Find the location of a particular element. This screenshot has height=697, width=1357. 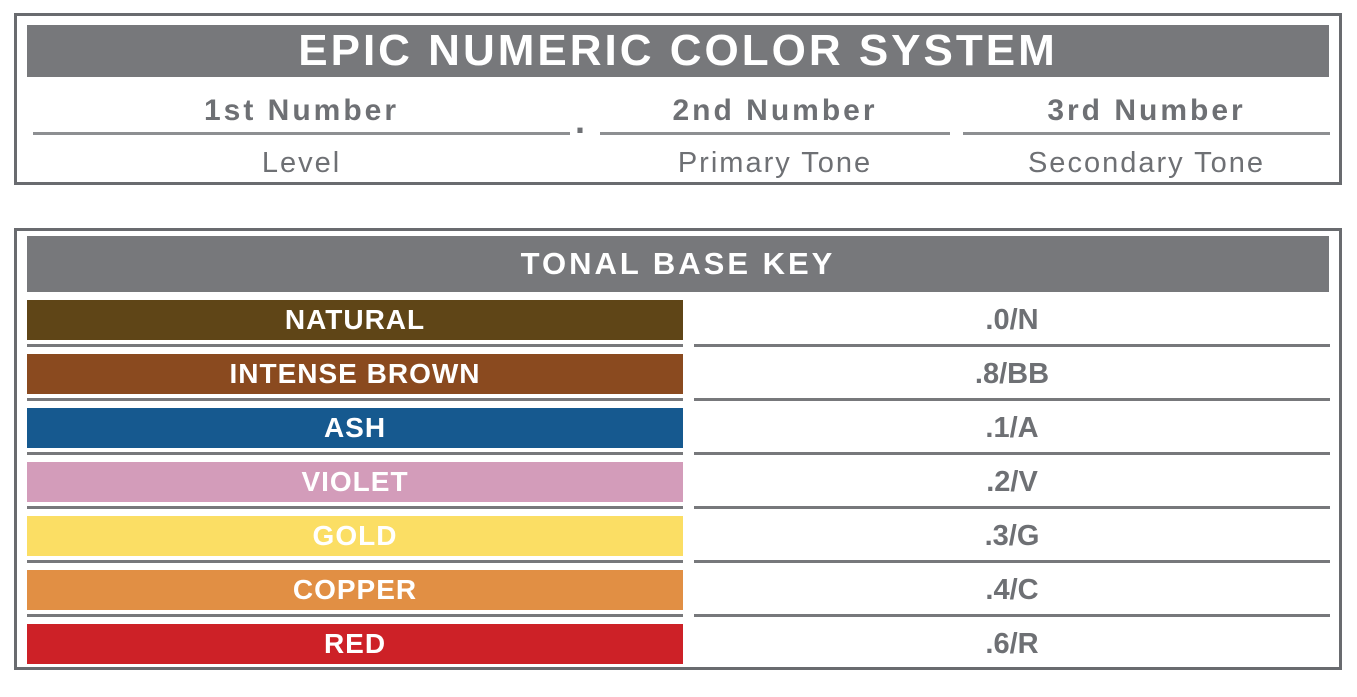

tone-row: VIOLET .2/V is located at coordinates (678, 489).